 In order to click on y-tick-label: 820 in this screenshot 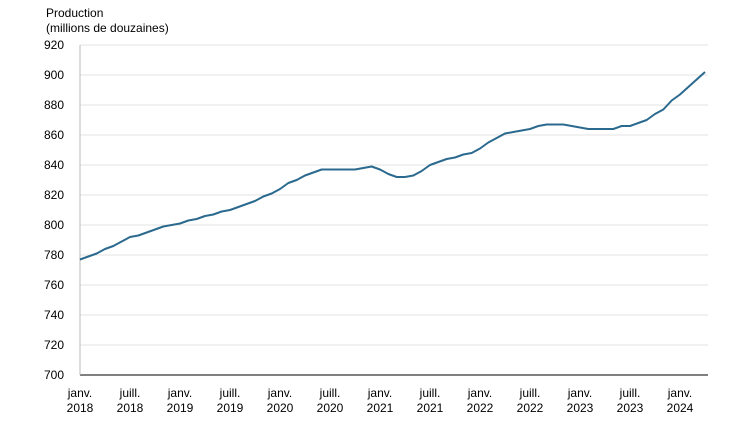, I will do `click(54, 195)`.